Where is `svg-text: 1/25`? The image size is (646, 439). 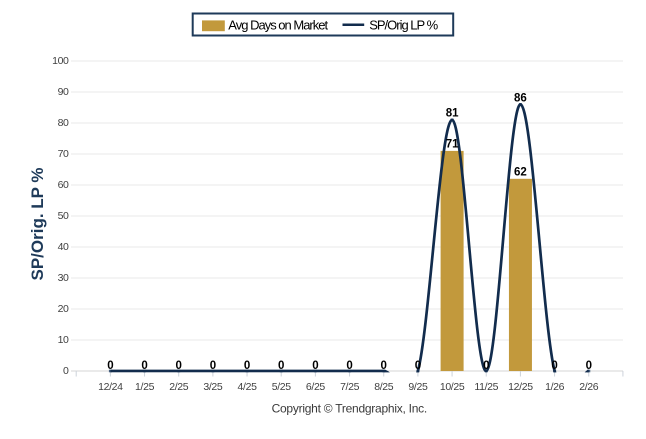
svg-text: 1/25 is located at coordinates (145, 387).